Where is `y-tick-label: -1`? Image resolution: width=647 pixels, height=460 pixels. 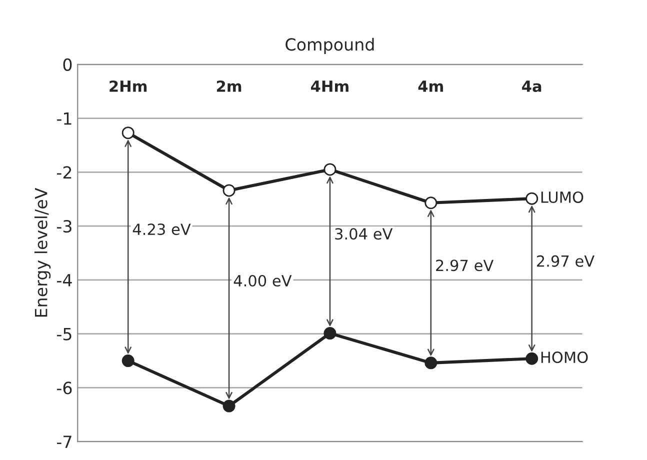 y-tick-label: -1 is located at coordinates (64, 118).